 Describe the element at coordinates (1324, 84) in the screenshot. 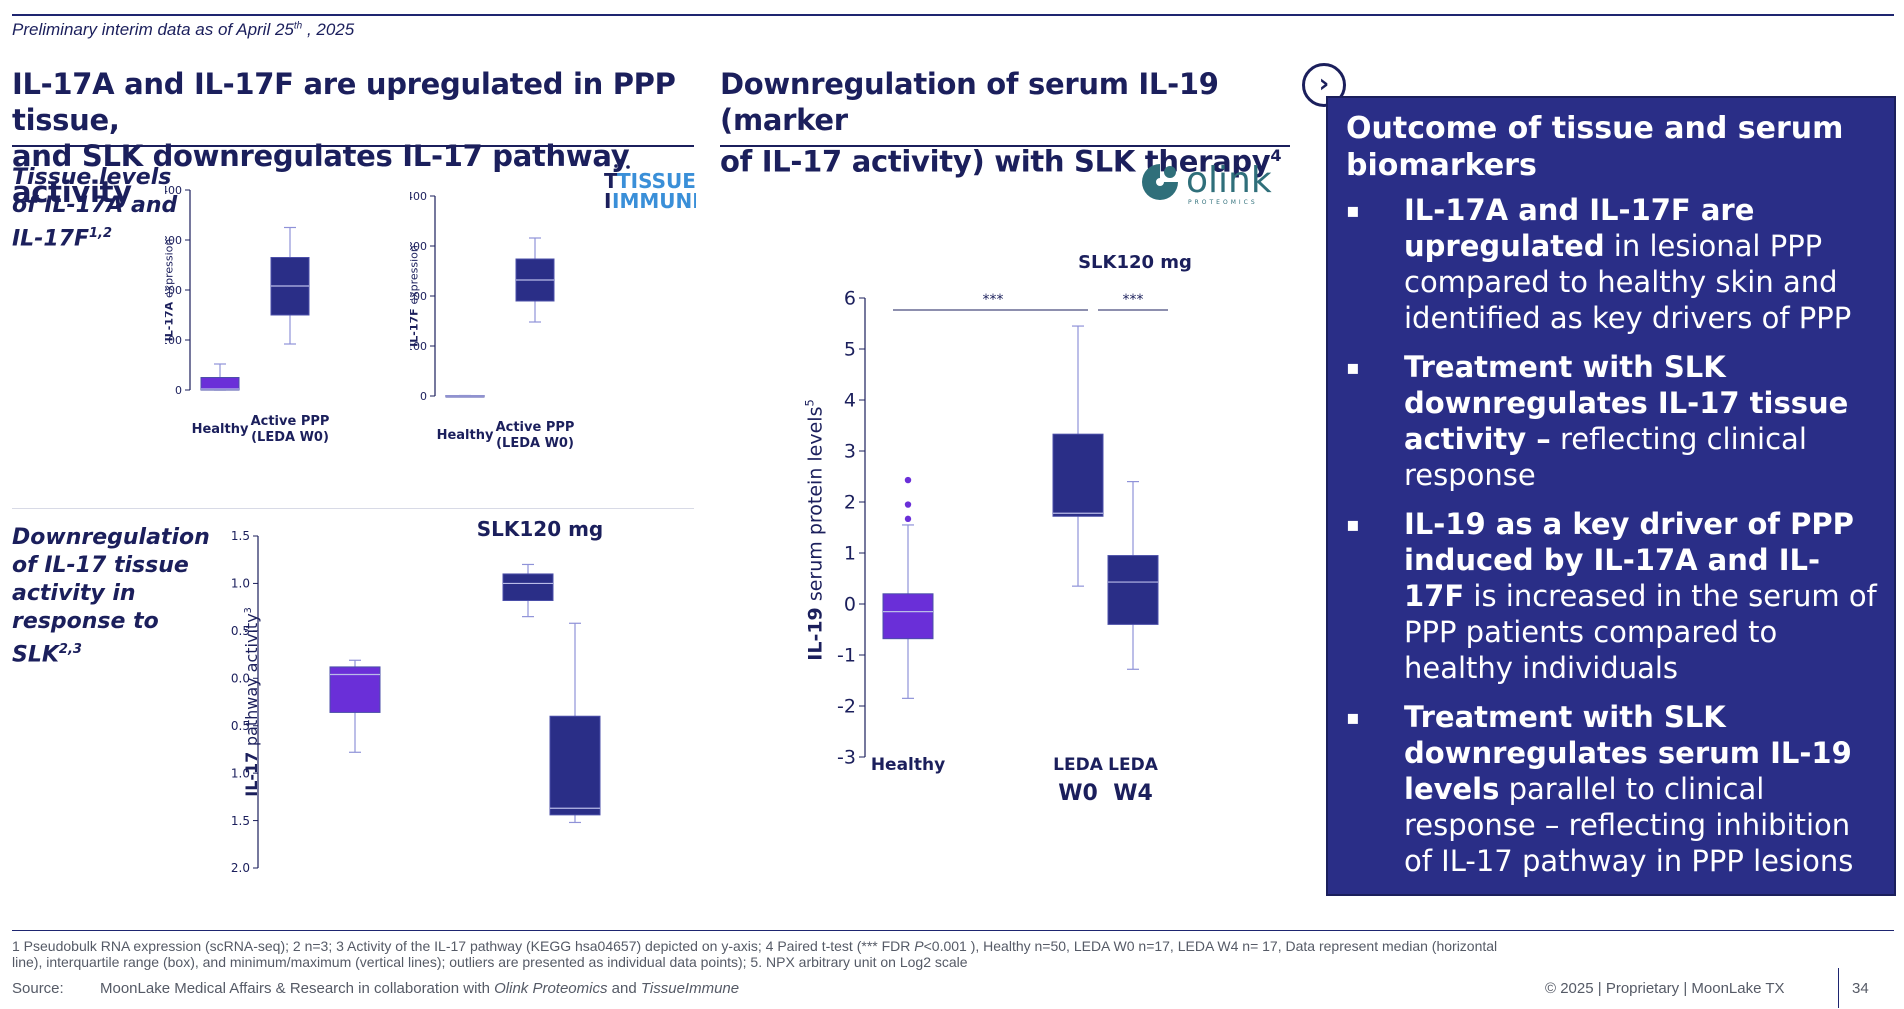

I see `chevron-right-icon: ›` at that location.